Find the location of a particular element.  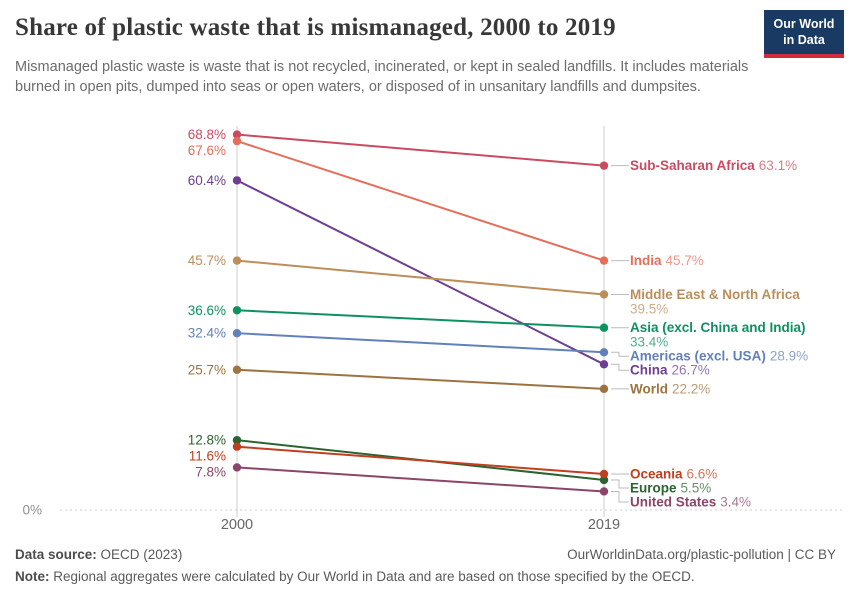

start-value-label-europe: 12.8% is located at coordinates (207, 440).